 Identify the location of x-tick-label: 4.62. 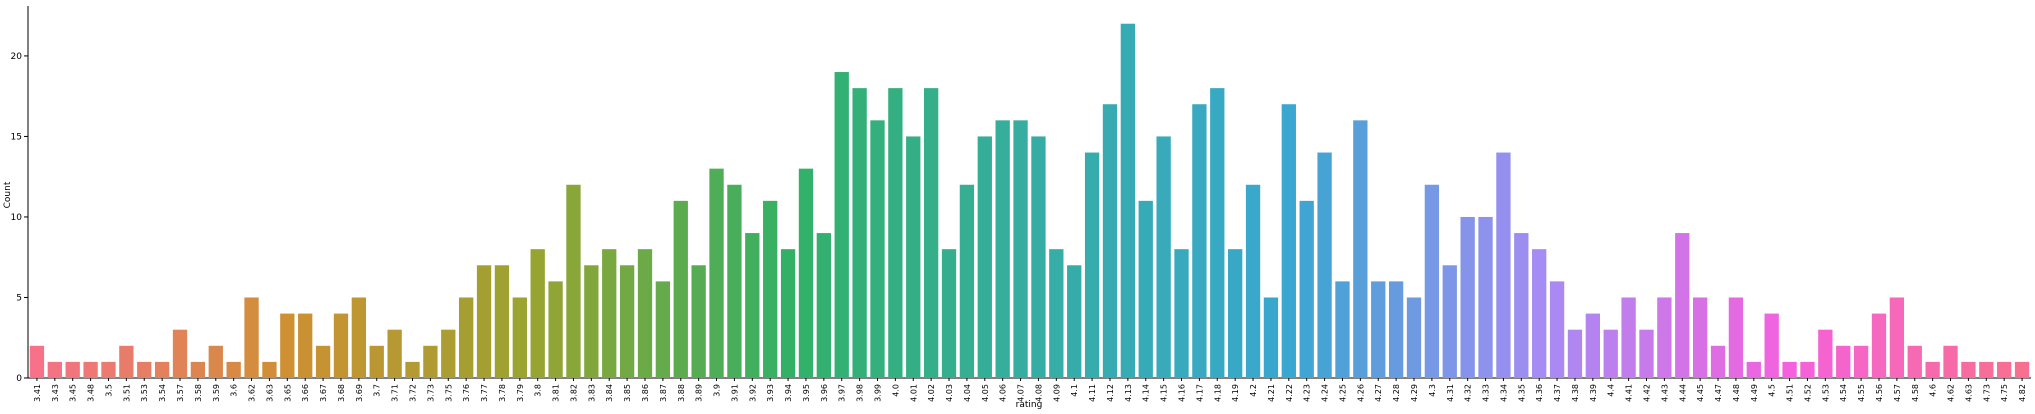
(1951, 393).